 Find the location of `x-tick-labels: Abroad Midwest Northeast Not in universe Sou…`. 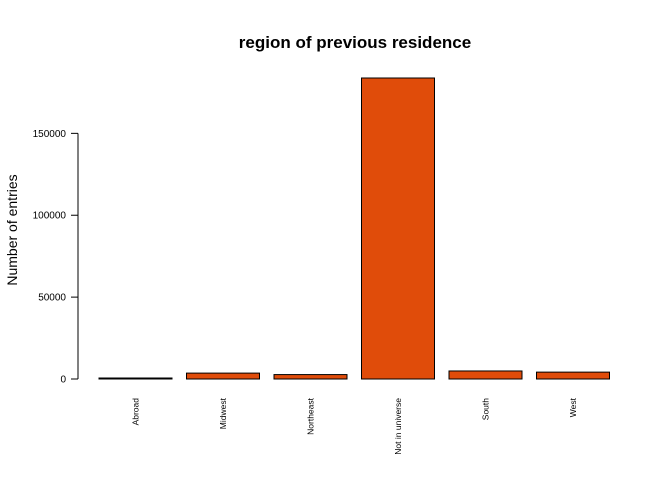

x-tick-labels: Abroad Midwest Northeast Not in universe Sou… is located at coordinates (355, 425).